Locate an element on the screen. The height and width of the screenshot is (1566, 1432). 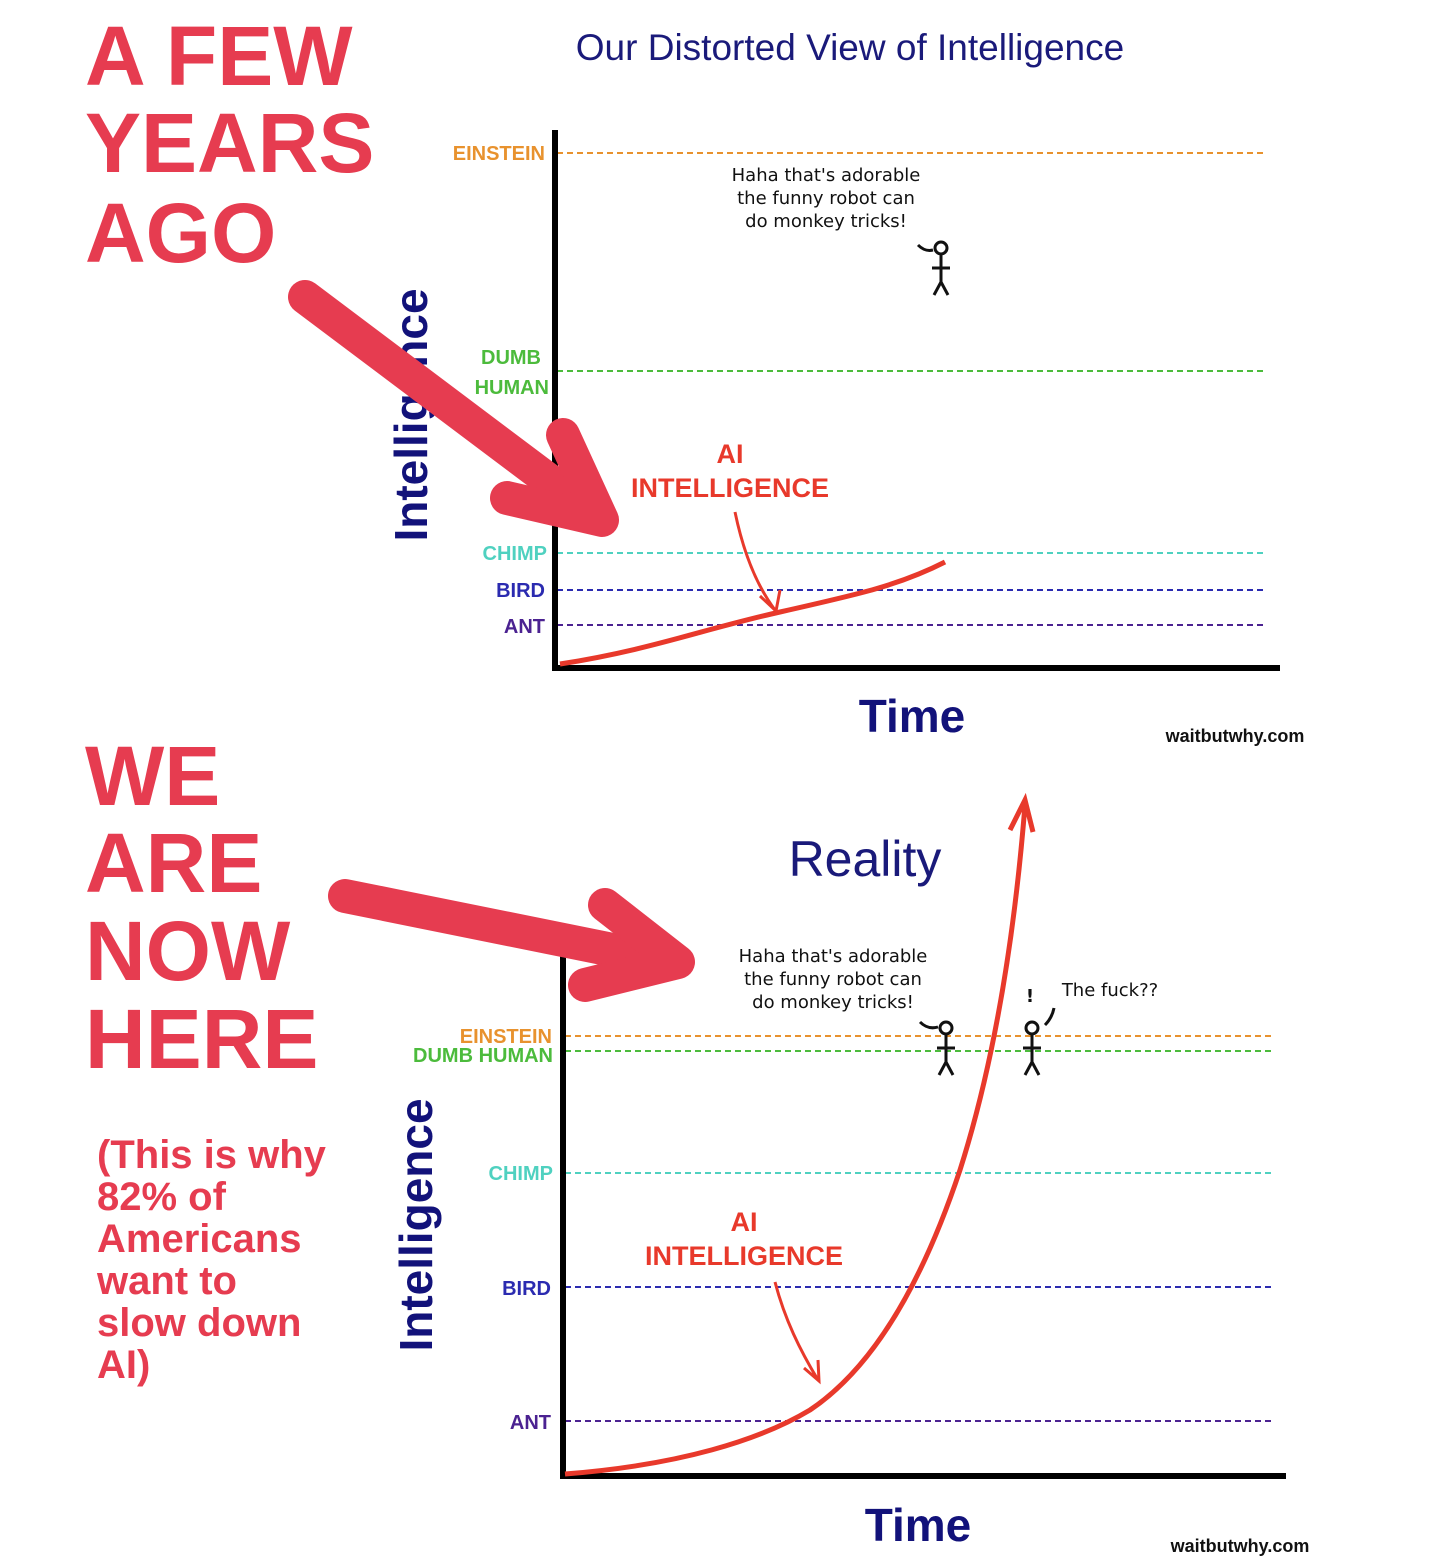
speech: The fuck?? is located at coordinates (1109, 990).